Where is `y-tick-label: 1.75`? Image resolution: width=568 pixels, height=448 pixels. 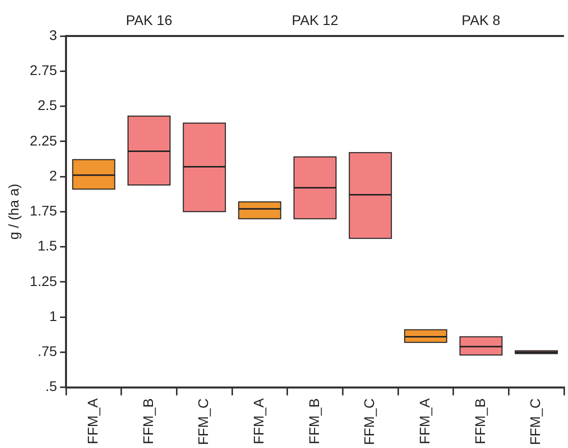 y-tick-label: 1.75 is located at coordinates (44, 210).